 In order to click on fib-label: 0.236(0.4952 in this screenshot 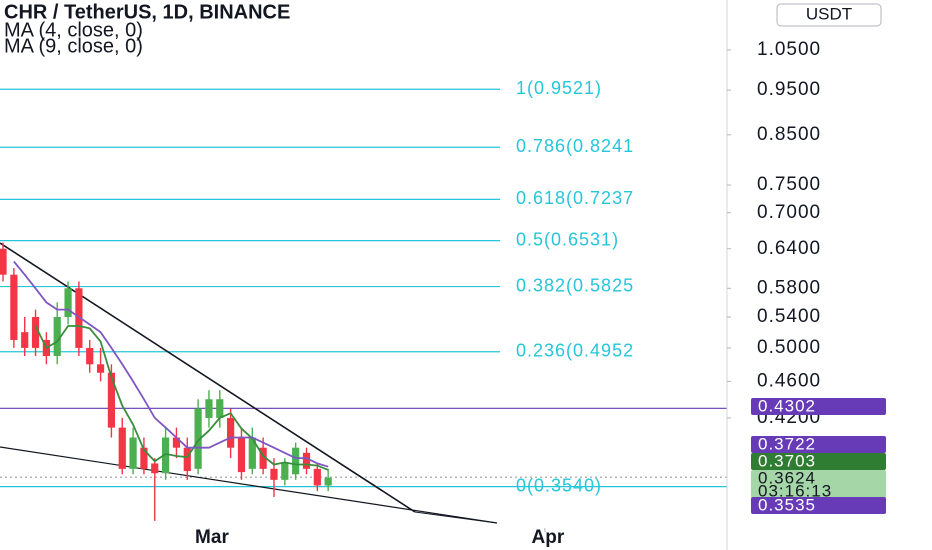, I will do `click(575, 351)`.